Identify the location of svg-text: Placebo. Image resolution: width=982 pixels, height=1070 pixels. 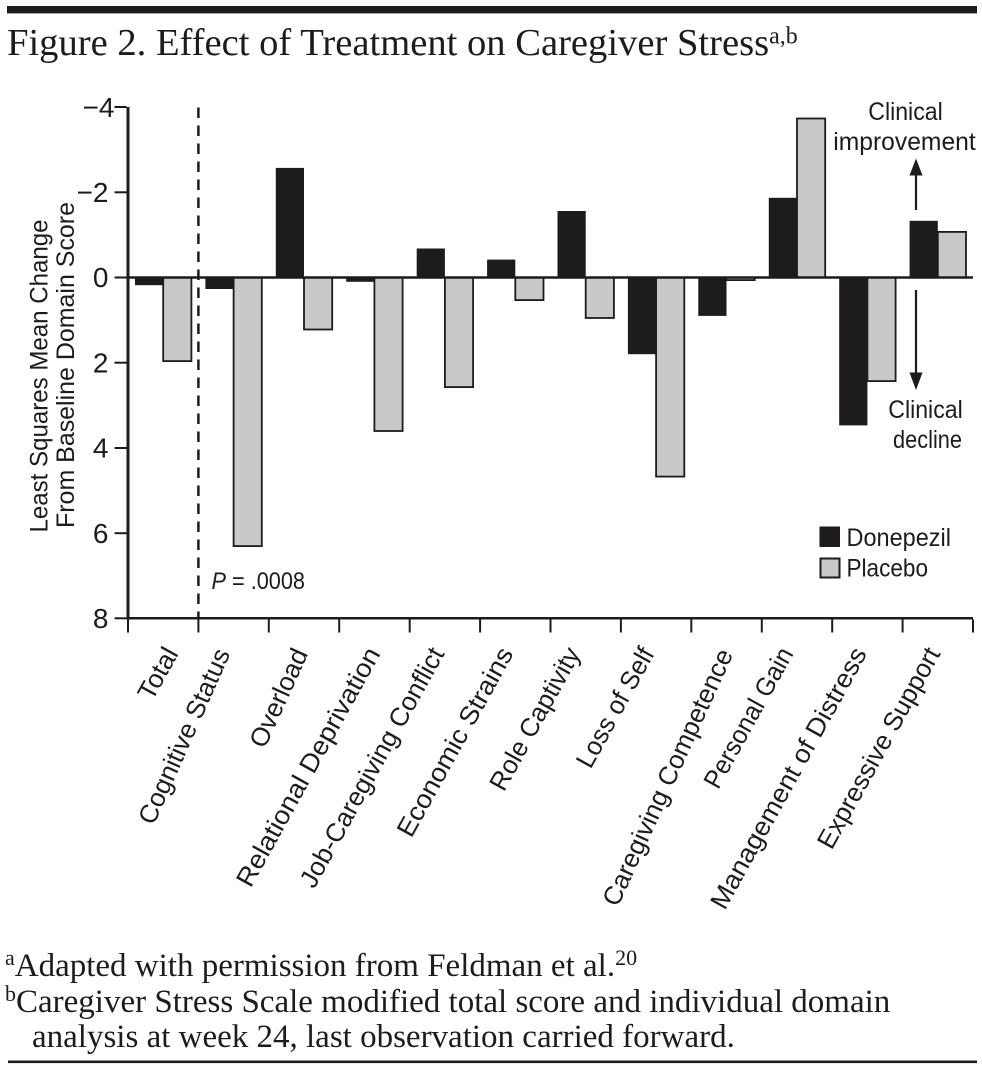
(888, 569).